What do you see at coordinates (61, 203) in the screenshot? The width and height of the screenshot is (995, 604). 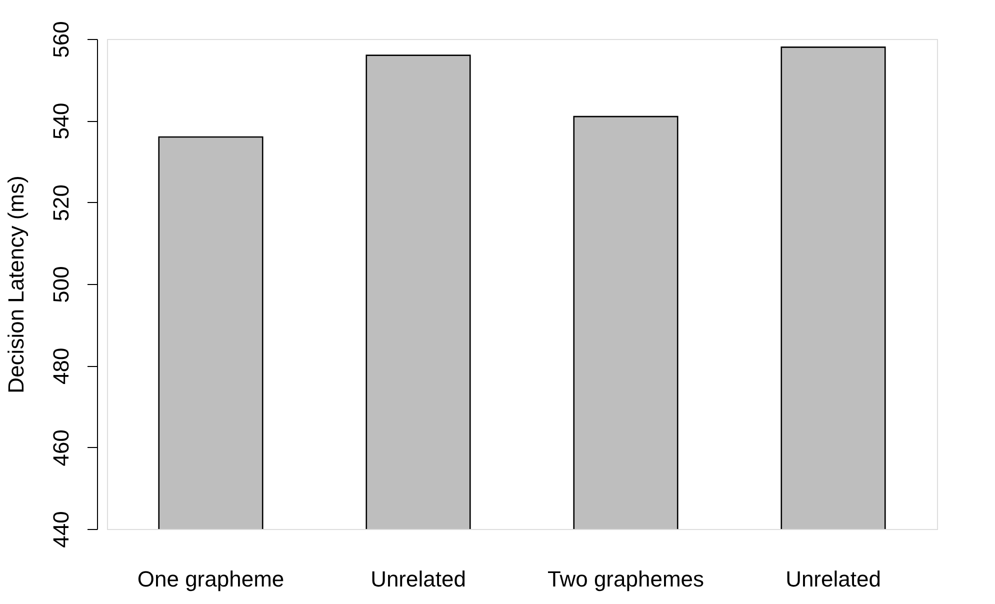 I see `y-tick-label: 520` at bounding box center [61, 203].